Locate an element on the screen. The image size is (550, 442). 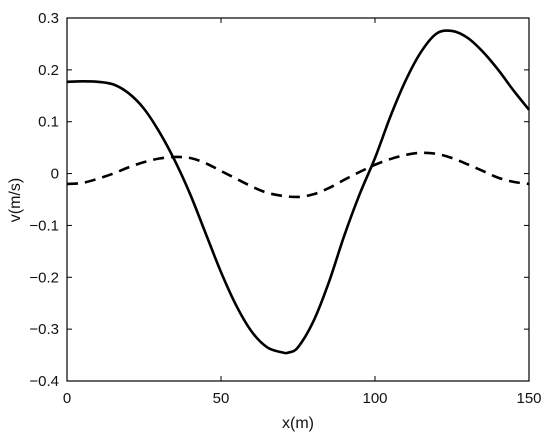
y-tick-label: −0.2 is located at coordinates (44, 277).